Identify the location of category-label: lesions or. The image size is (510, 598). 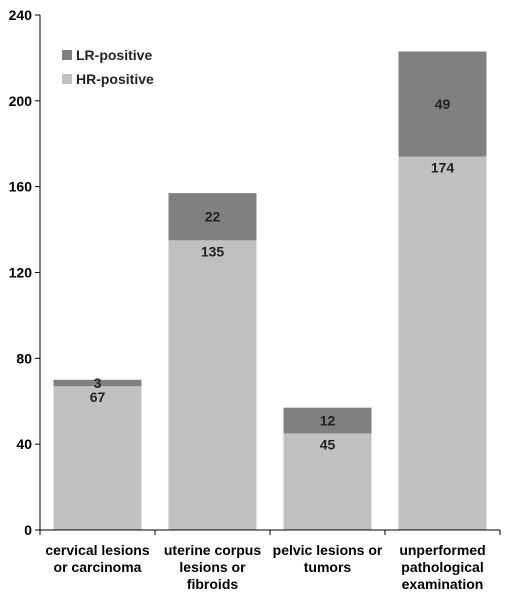
(212, 567).